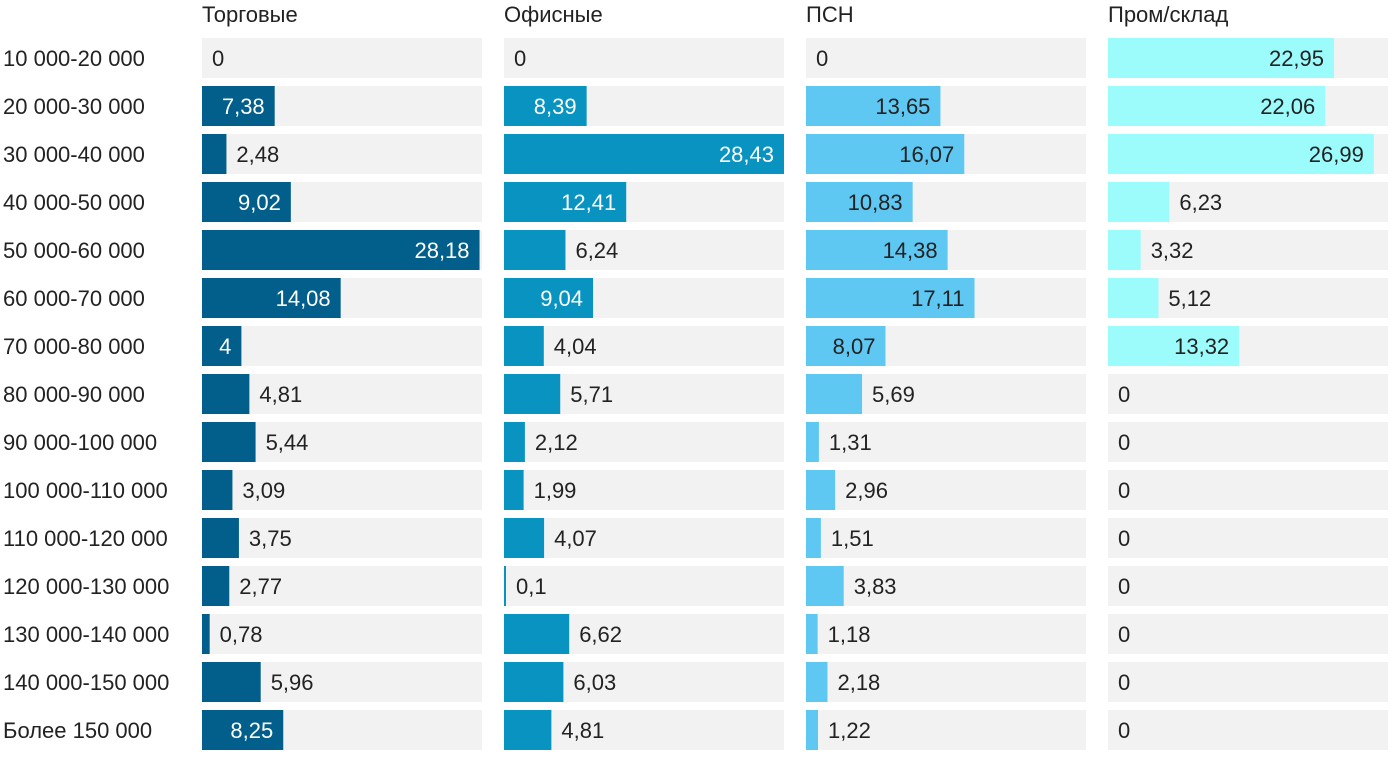  What do you see at coordinates (1200, 202) in the screenshot?
I see `data-label: 6,23` at bounding box center [1200, 202].